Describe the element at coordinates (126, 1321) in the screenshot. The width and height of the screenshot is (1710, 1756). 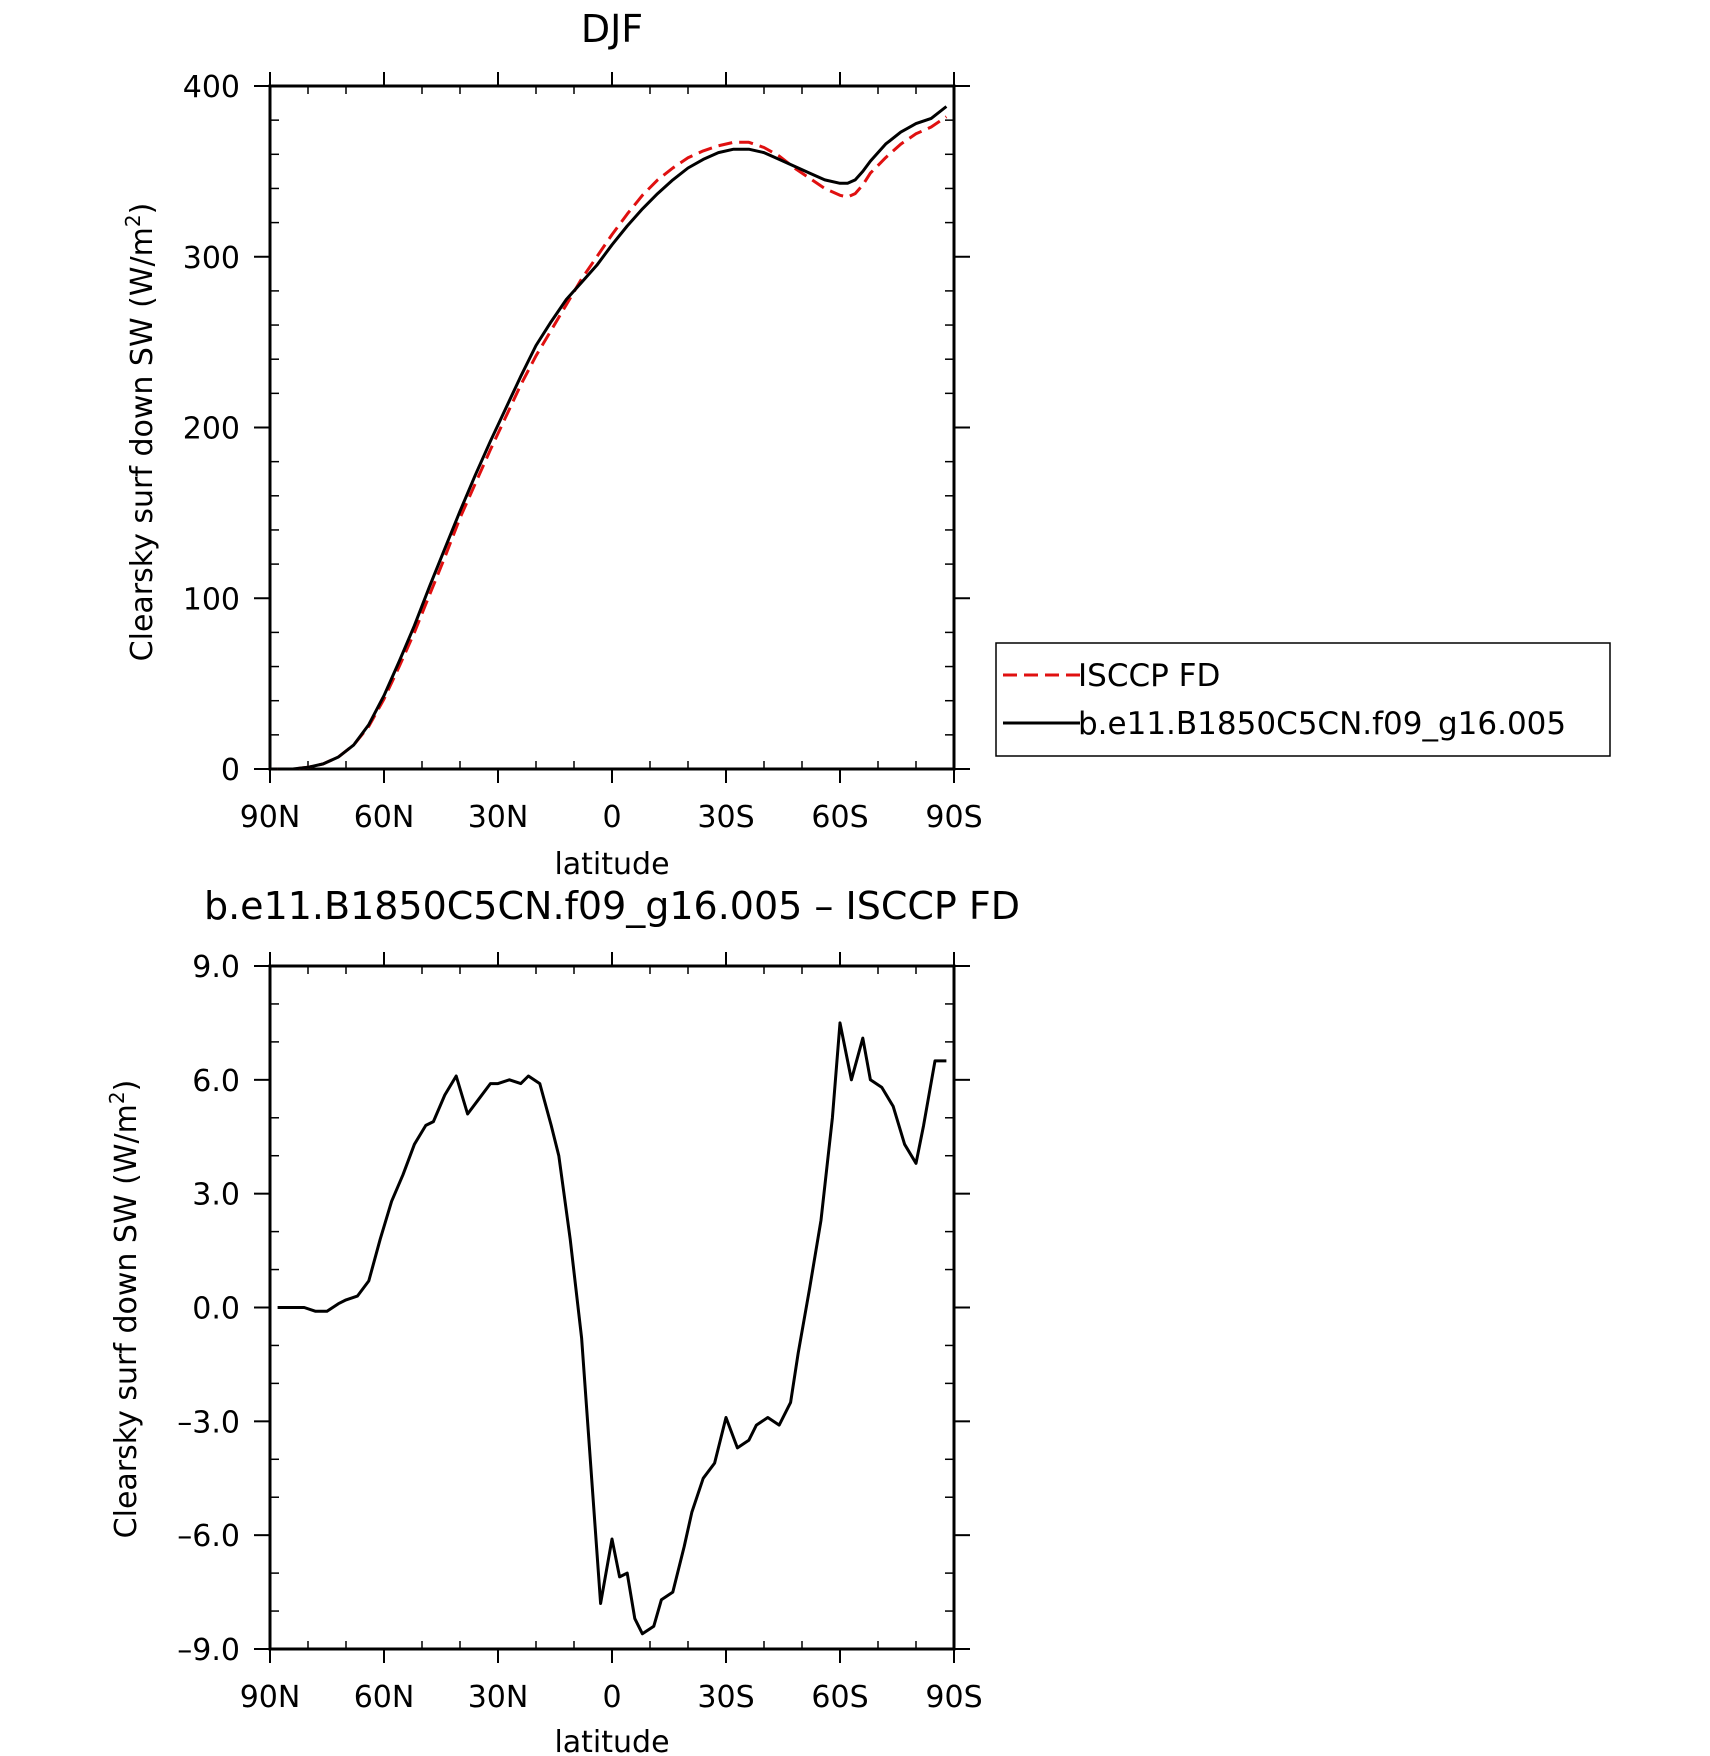
I see `bottom-y-label-main: Clearsky surf down SW (W/m` at that location.